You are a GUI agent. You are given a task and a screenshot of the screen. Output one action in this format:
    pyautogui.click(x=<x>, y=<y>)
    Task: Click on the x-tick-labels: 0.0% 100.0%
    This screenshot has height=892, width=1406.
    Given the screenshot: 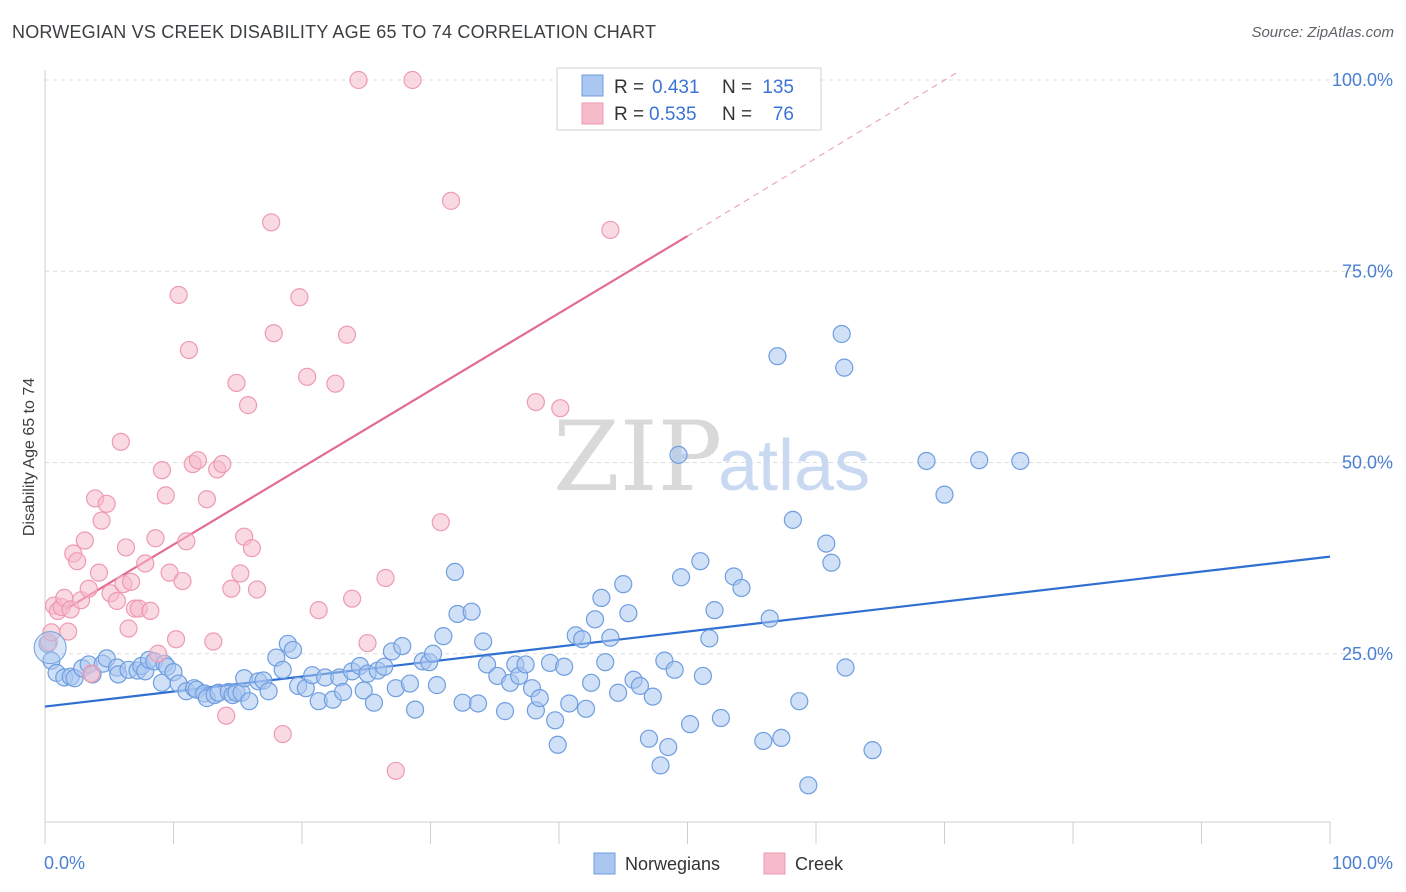 What is the action you would take?
    pyautogui.click(x=718, y=863)
    